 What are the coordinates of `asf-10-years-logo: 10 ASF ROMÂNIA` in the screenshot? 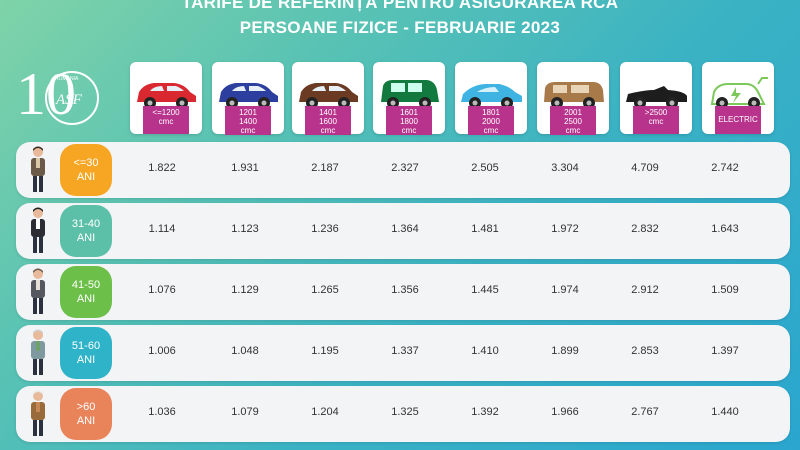 It's located at (61, 96).